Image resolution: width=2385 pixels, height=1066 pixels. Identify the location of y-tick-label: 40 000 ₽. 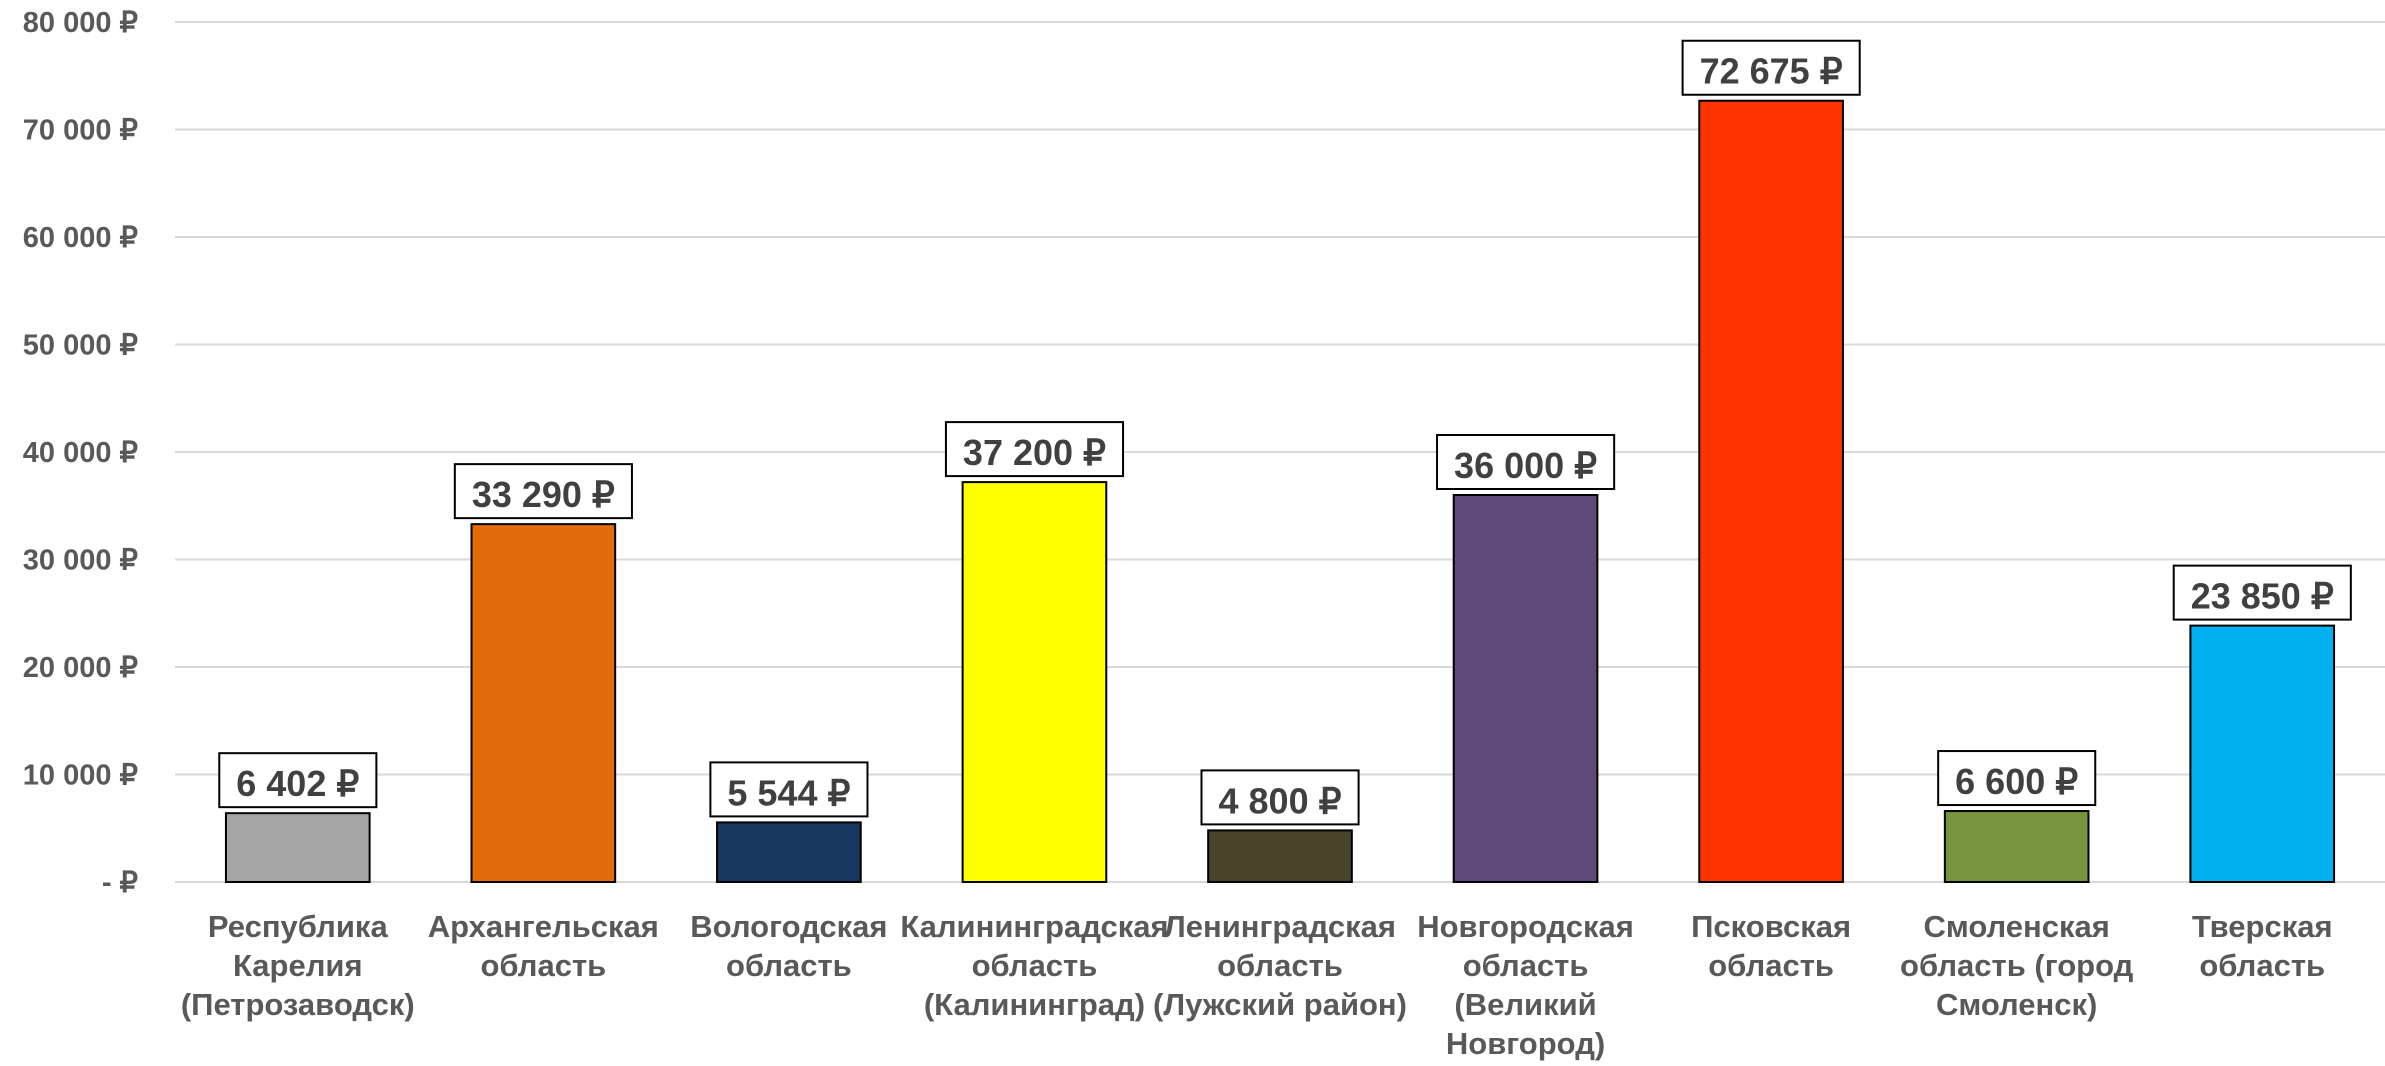
(80, 453).